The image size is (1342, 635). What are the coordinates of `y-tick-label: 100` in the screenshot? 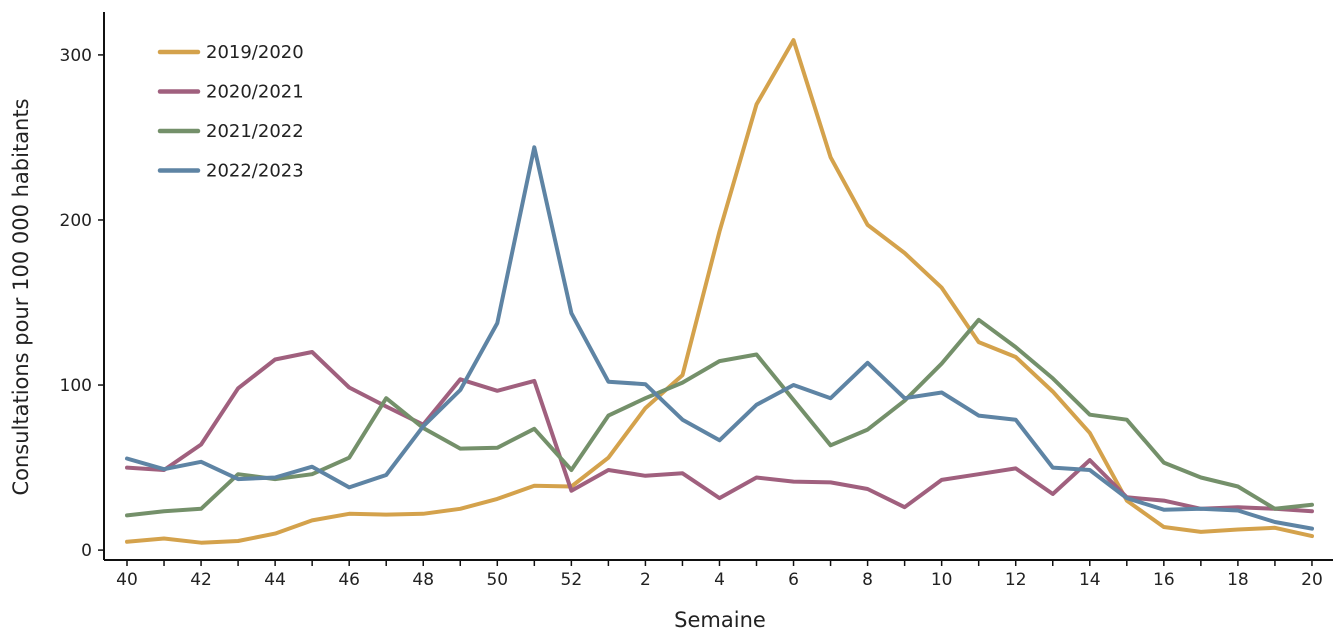 It's located at (76, 386).